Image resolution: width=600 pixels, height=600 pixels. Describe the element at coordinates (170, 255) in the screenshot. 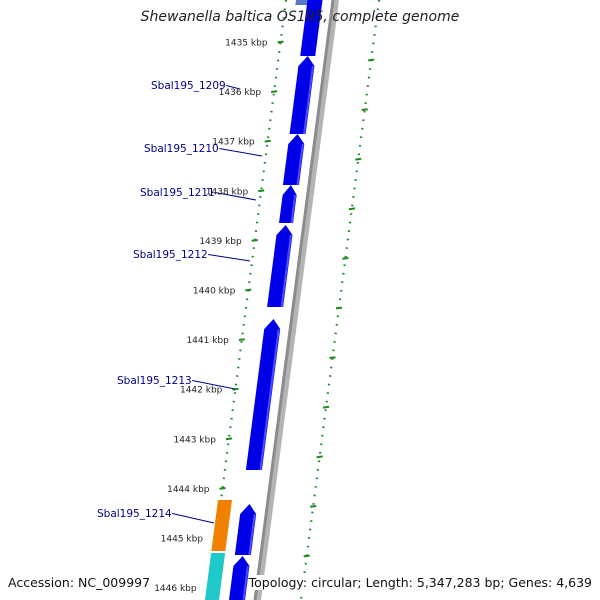

I see `gene-label-sbal195-1212: Sbal195_1212` at that location.